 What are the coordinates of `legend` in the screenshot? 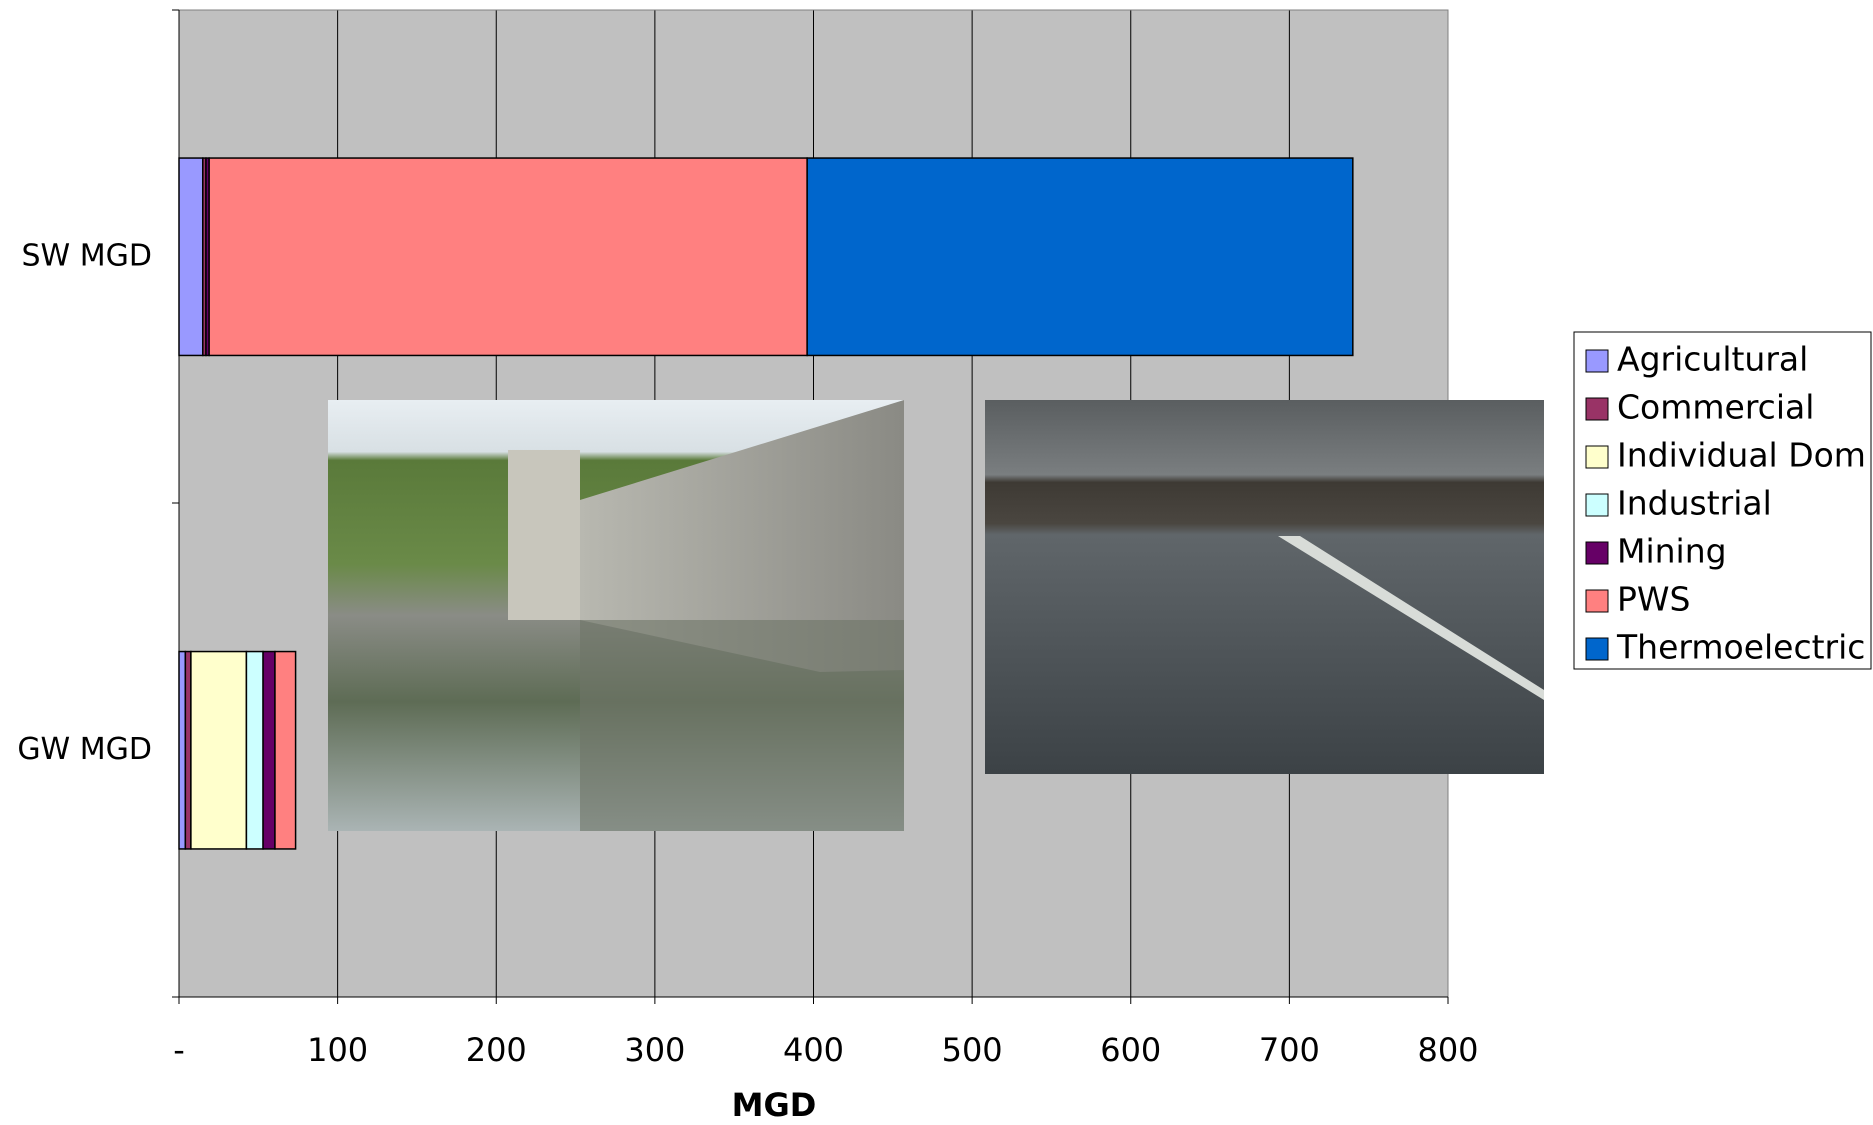 It's located at (1722, 500).